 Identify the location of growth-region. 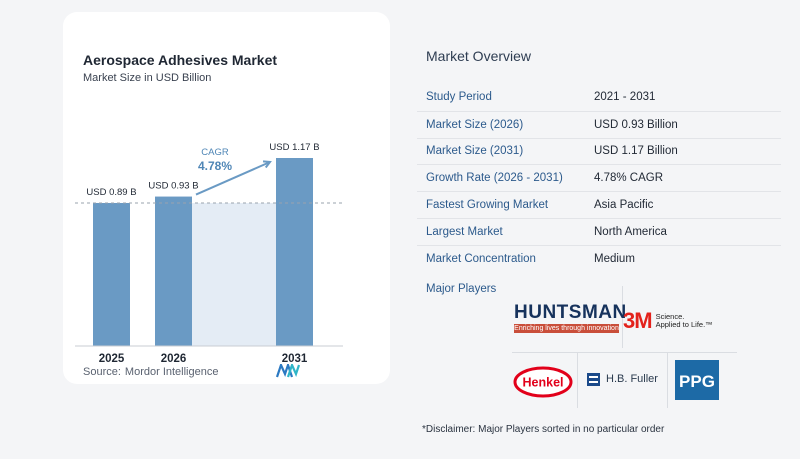
(234, 274).